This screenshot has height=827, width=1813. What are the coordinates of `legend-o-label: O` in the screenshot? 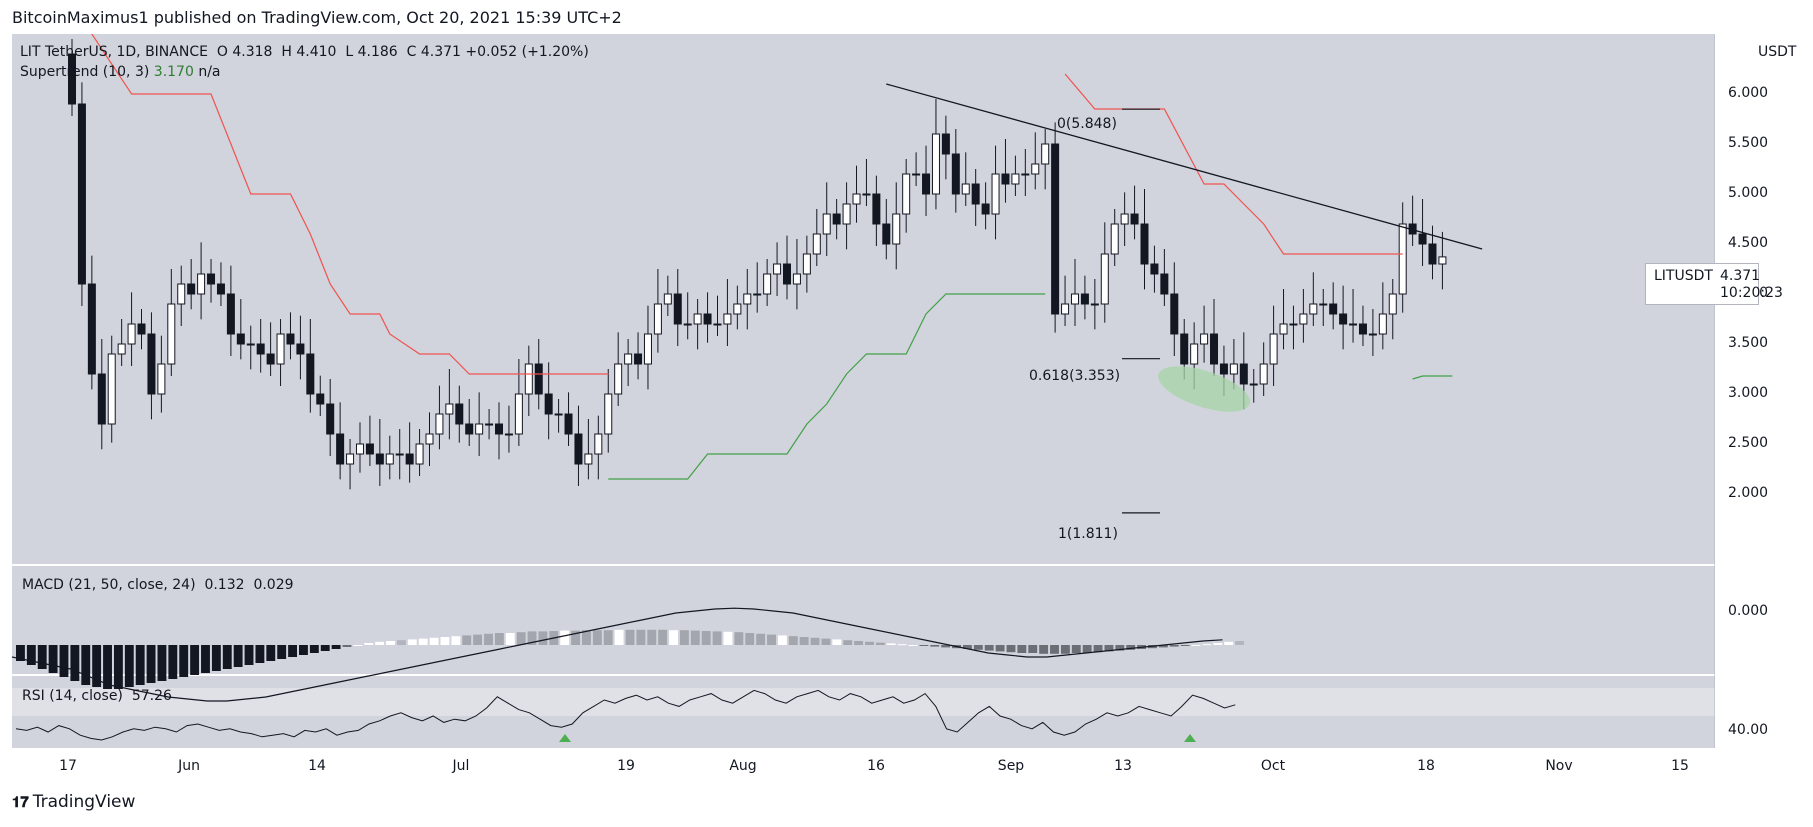 It's located at (222, 52).